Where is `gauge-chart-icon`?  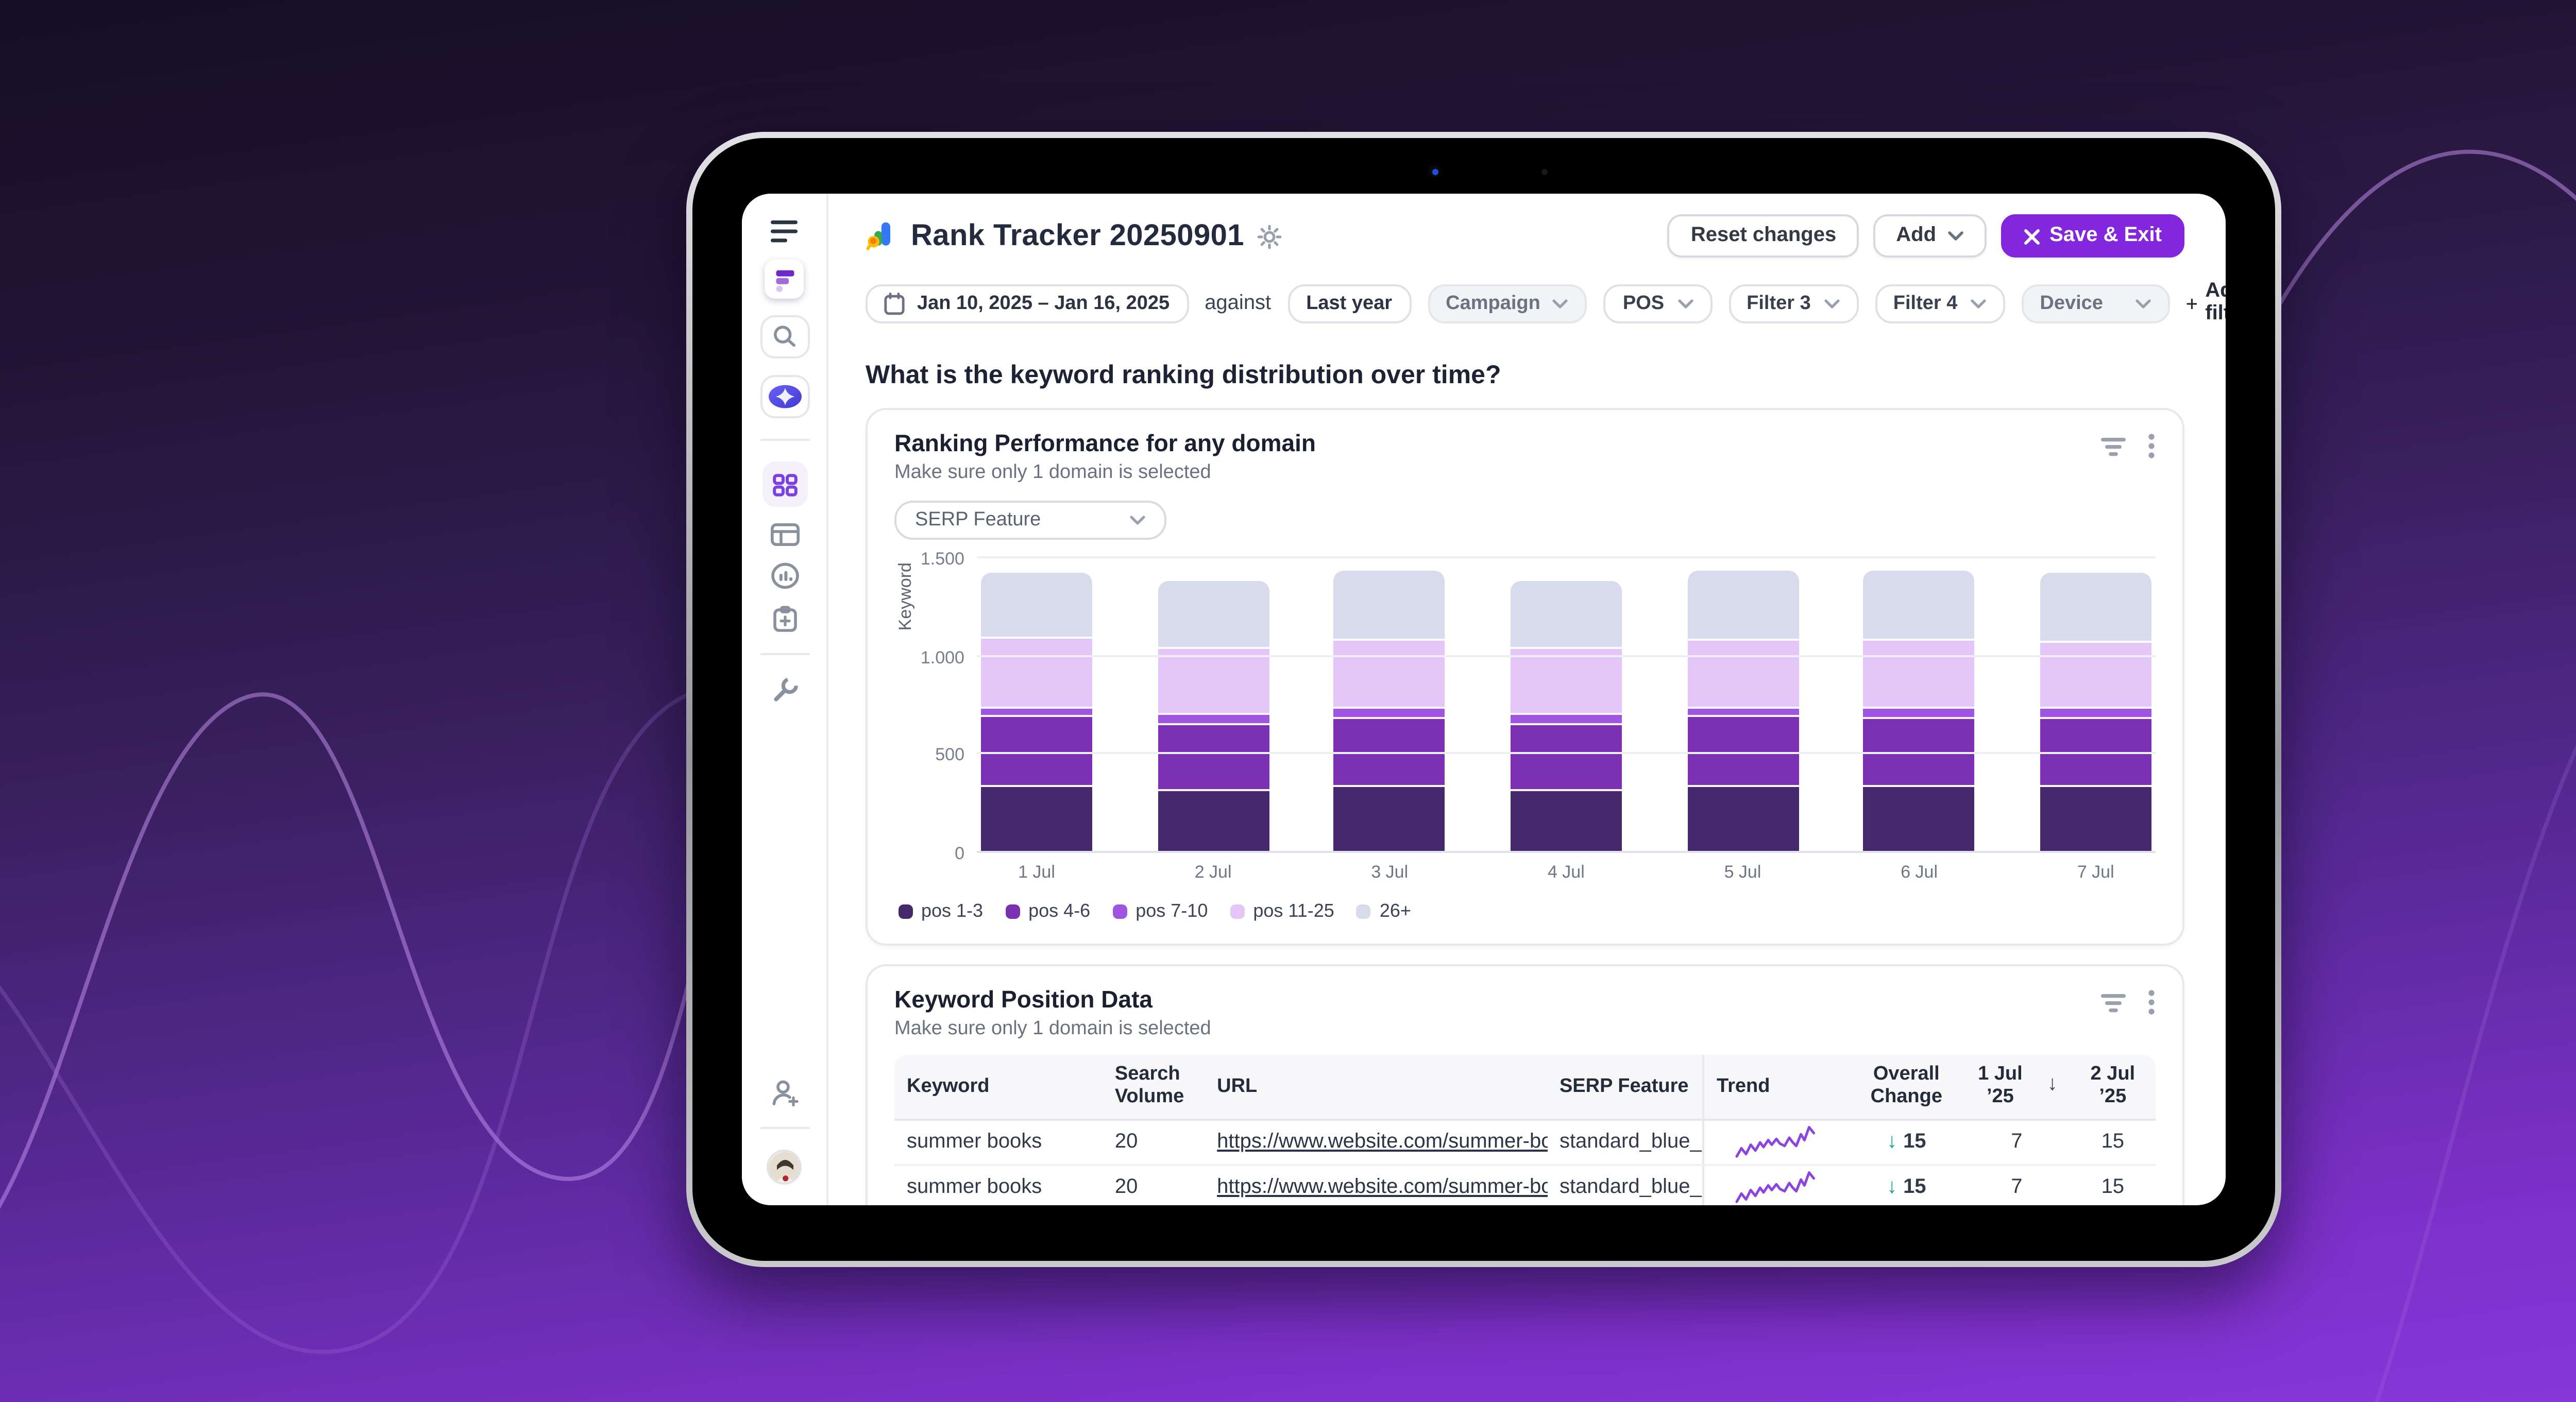
gauge-chart-icon is located at coordinates (785, 575).